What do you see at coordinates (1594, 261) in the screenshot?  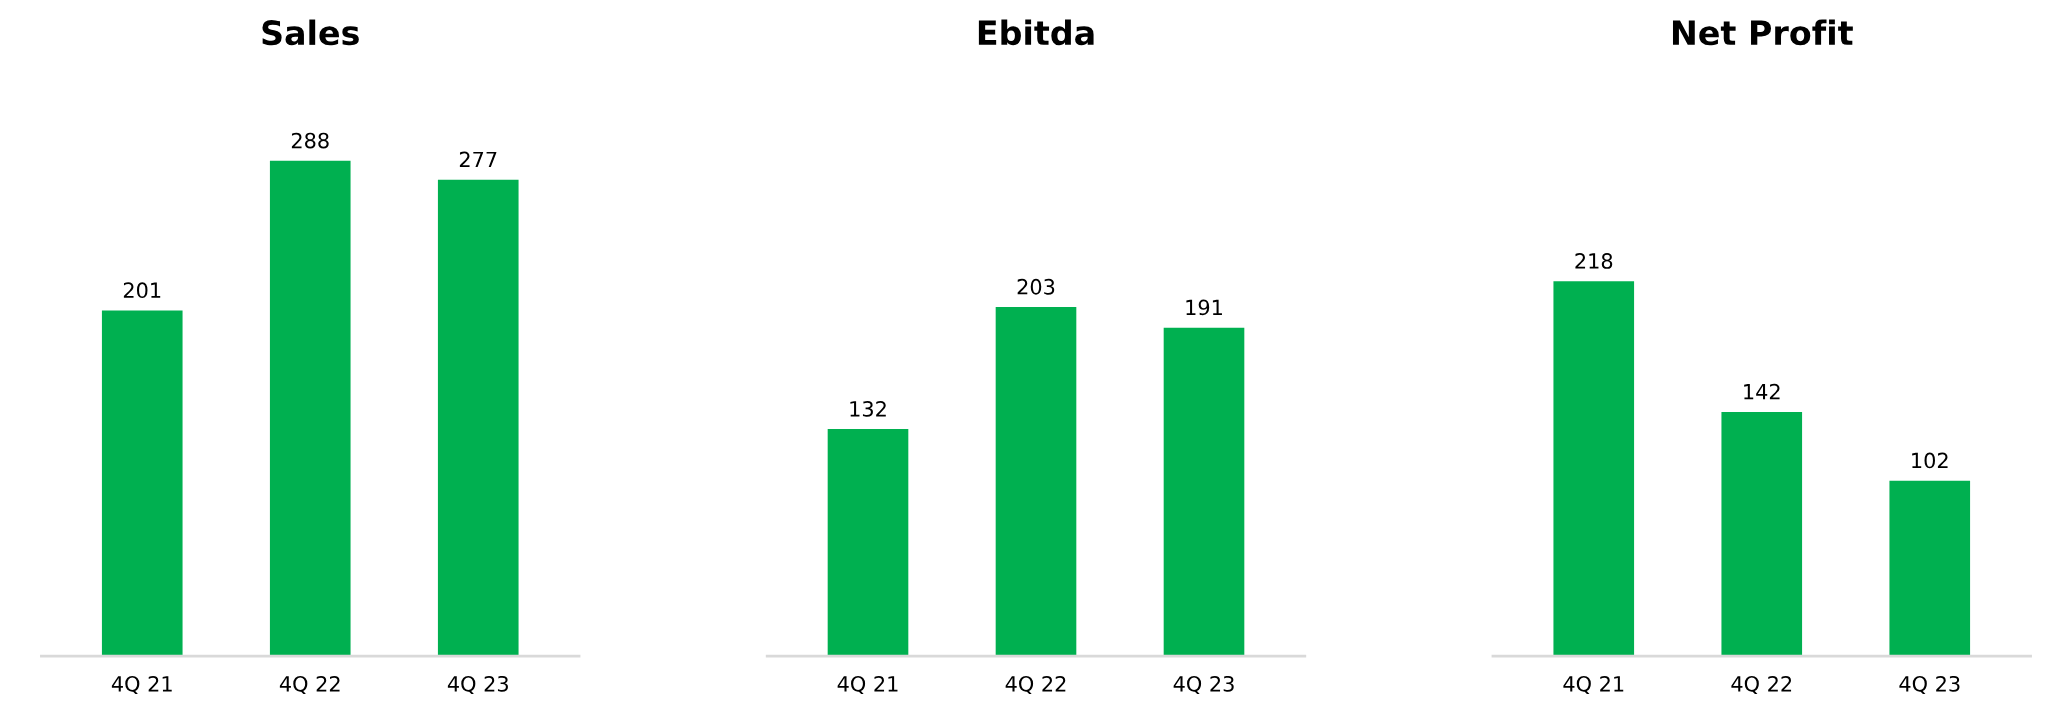 I see `data-label: 218` at bounding box center [1594, 261].